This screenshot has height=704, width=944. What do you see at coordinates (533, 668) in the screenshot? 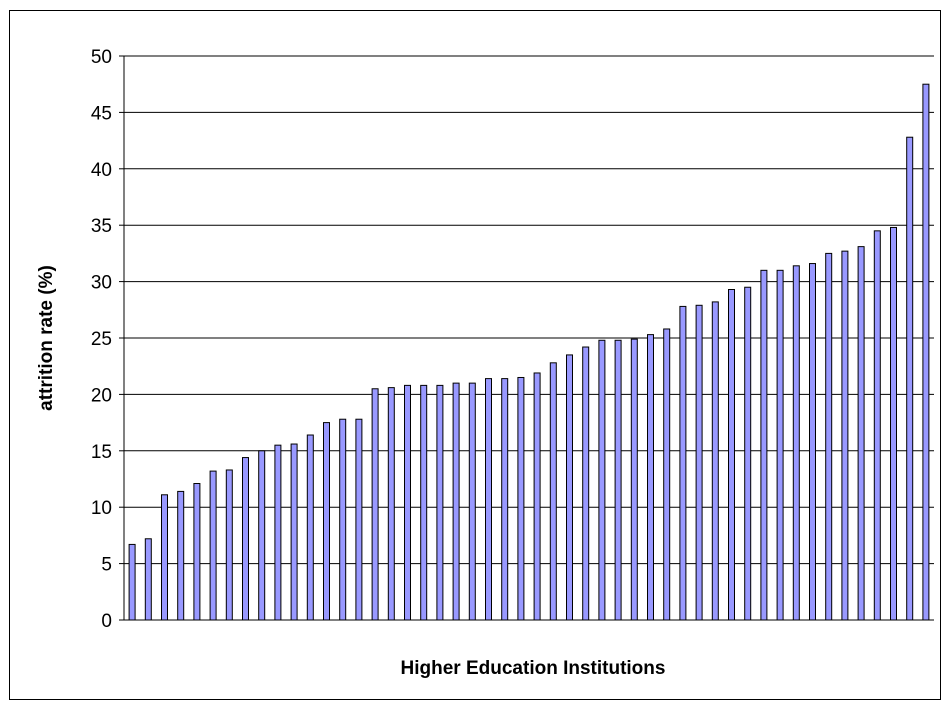
I see `x-axis-title: Higher Education Institutions` at bounding box center [533, 668].